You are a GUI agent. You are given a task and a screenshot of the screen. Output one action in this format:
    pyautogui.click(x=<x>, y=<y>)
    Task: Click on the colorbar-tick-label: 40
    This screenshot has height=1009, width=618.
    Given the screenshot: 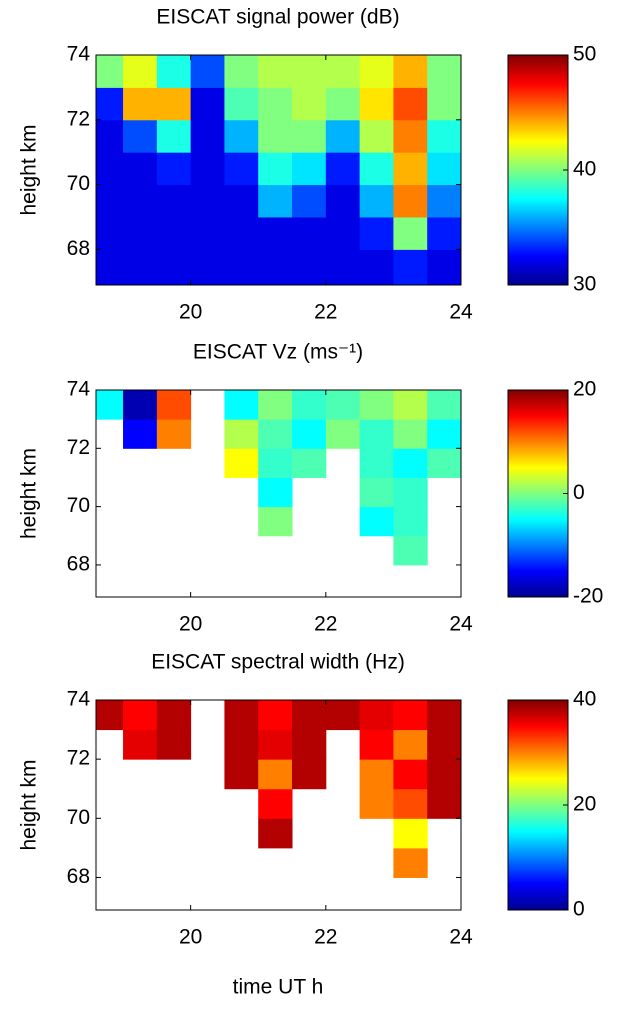 What is the action you would take?
    pyautogui.click(x=584, y=699)
    